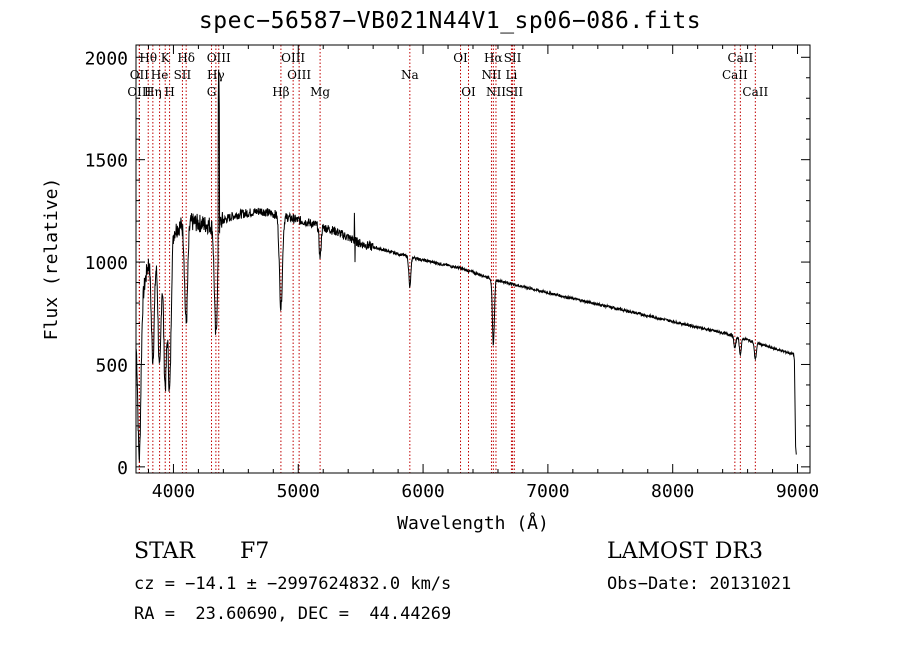 The width and height of the screenshot is (900, 649). Describe the element at coordinates (166, 58) in the screenshot. I see `line-label: K` at that location.